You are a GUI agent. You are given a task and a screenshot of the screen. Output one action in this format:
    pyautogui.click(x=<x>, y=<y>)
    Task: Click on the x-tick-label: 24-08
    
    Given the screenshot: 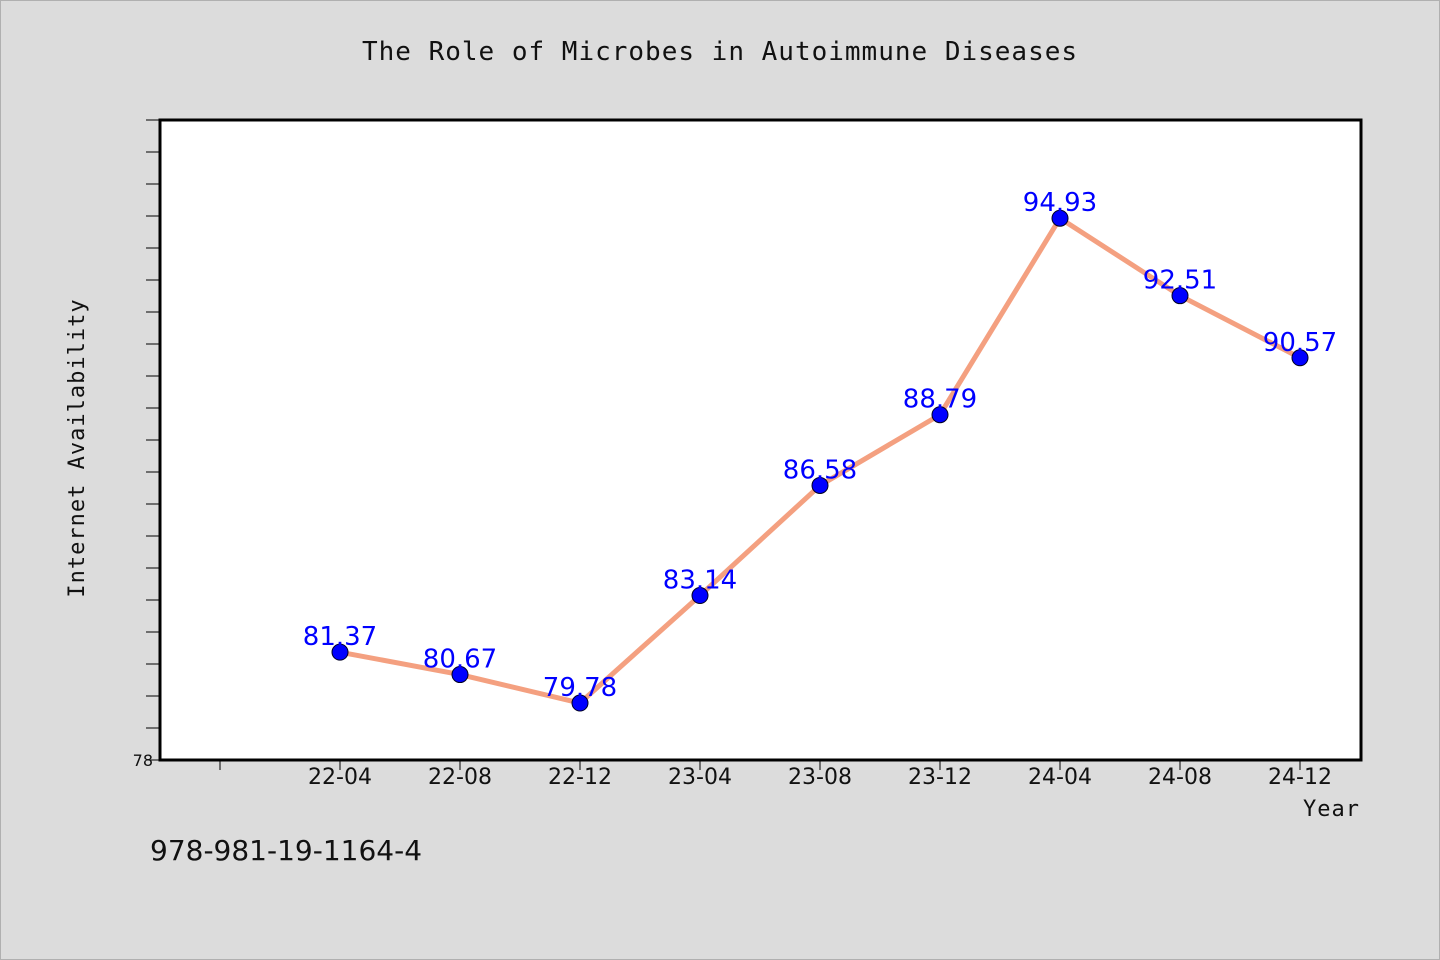 What is the action you would take?
    pyautogui.click(x=1180, y=777)
    